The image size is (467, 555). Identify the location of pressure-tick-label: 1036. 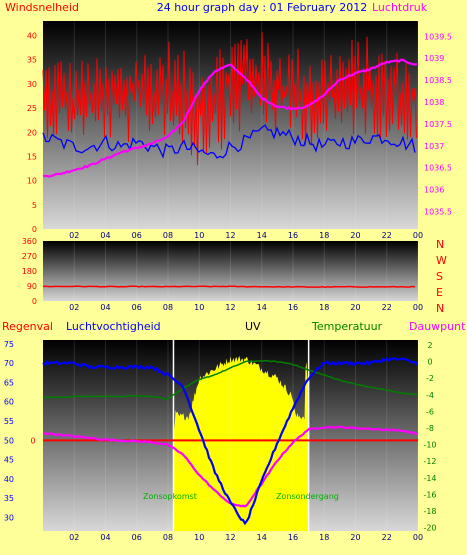
(434, 190).